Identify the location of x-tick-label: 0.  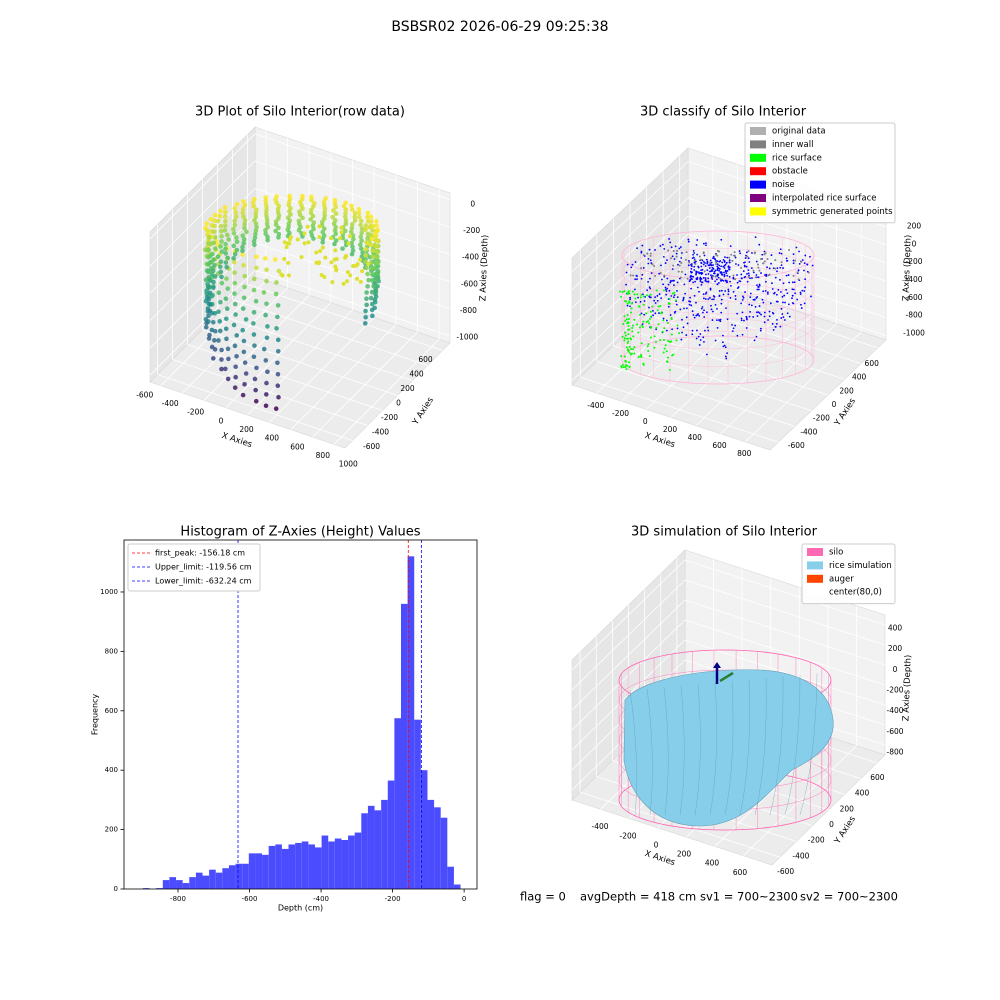
(221, 420).